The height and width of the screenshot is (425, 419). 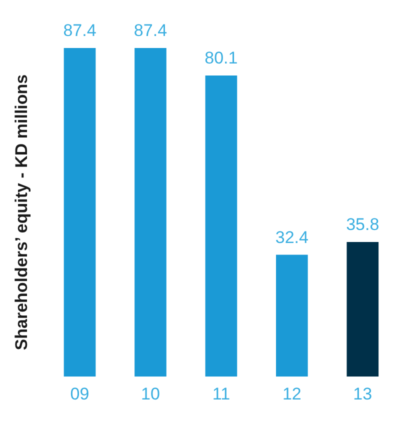 I want to click on data-label: 32.4, so click(x=291, y=237).